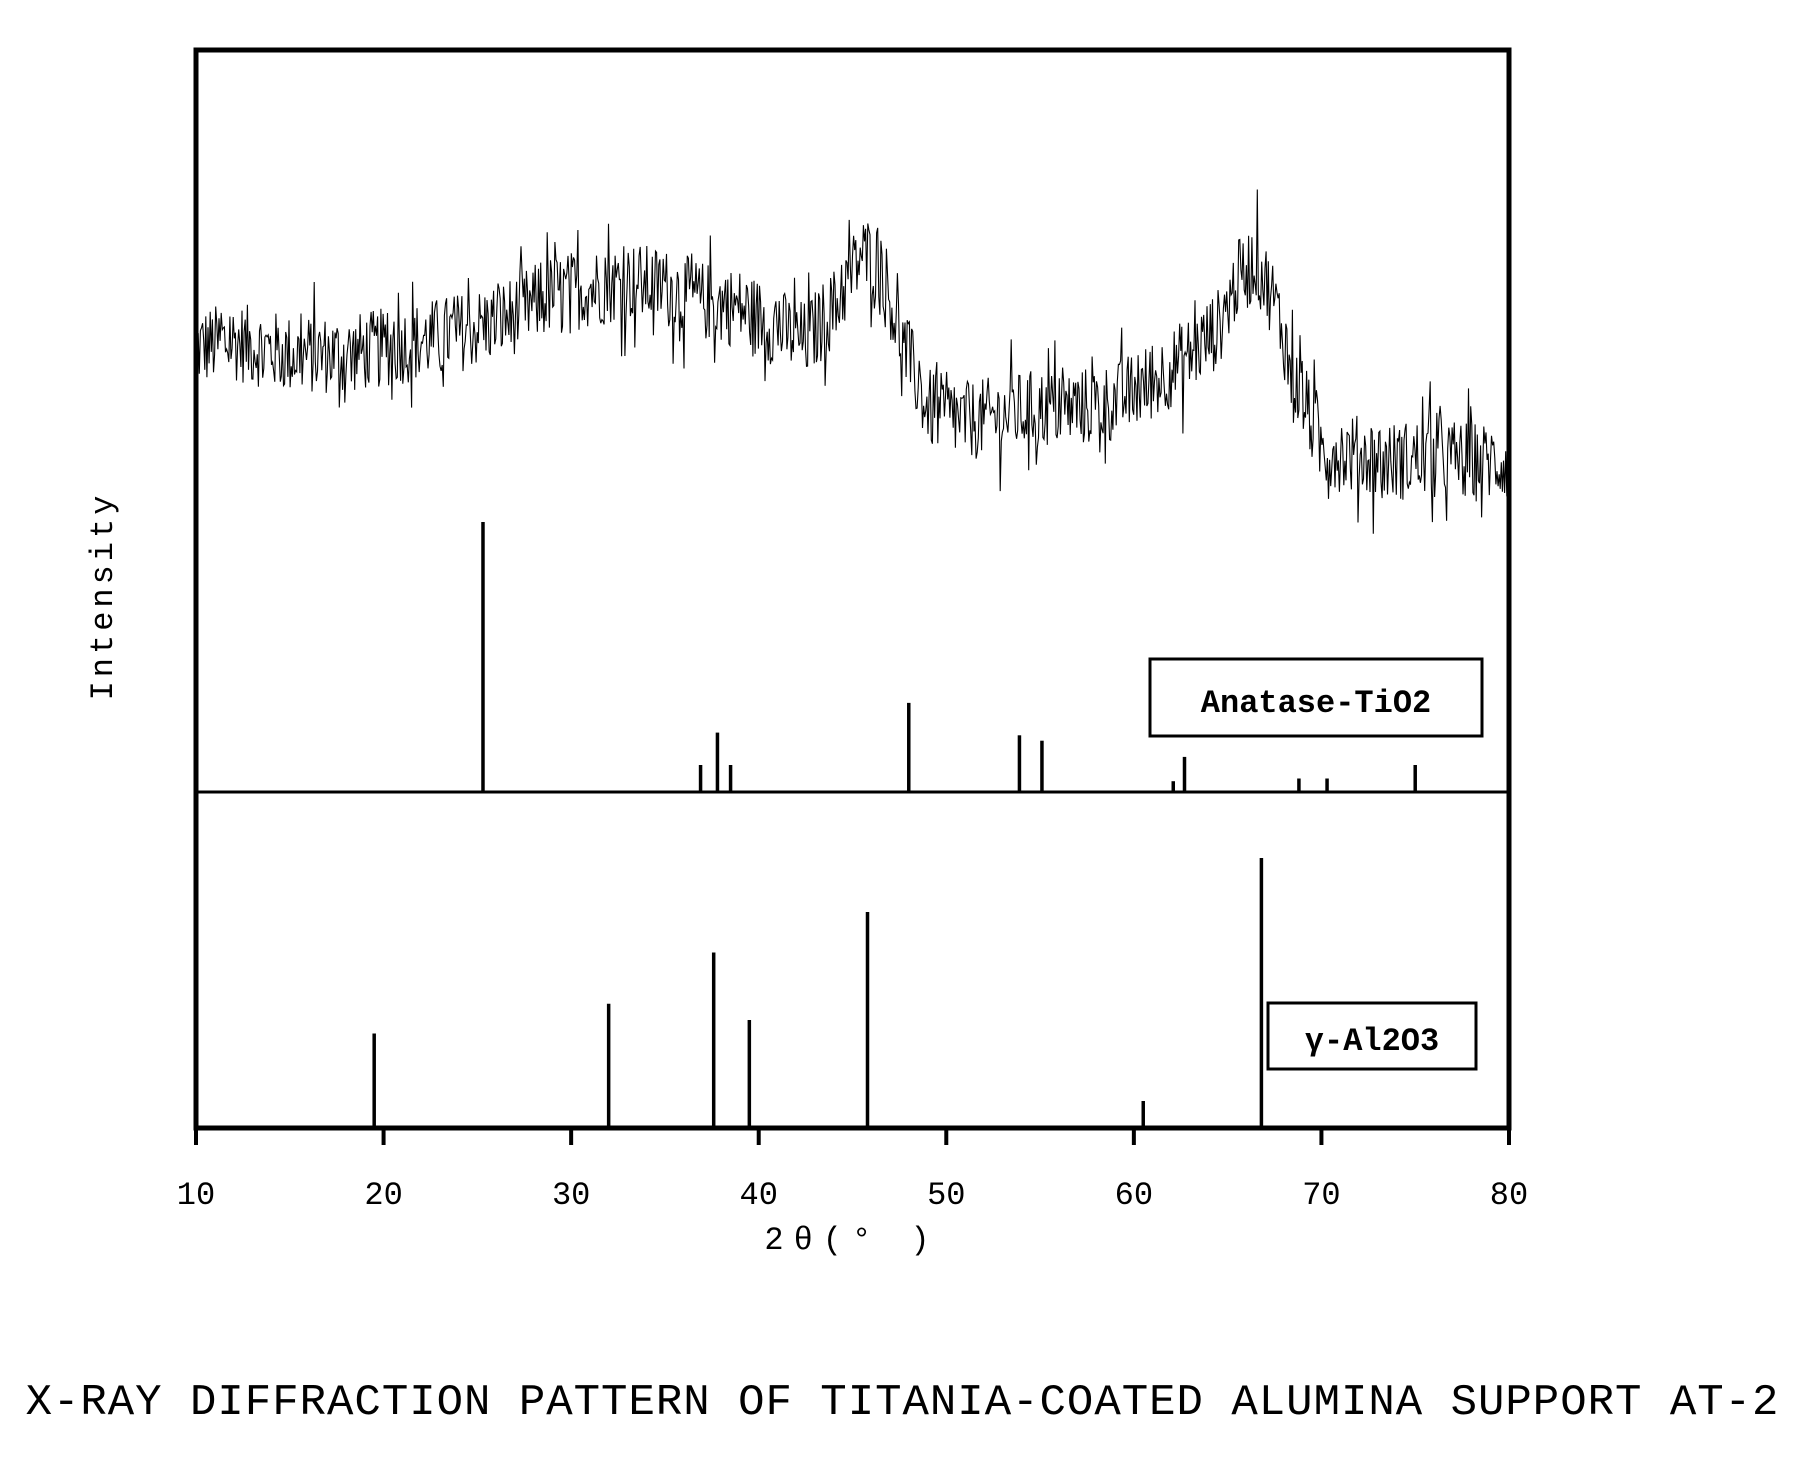 Image resolution: width=1805 pixels, height=1471 pixels. What do you see at coordinates (852, 1195) in the screenshot?
I see `x-axis-tick-labels: 10 20 30 40 50 60 70 80` at bounding box center [852, 1195].